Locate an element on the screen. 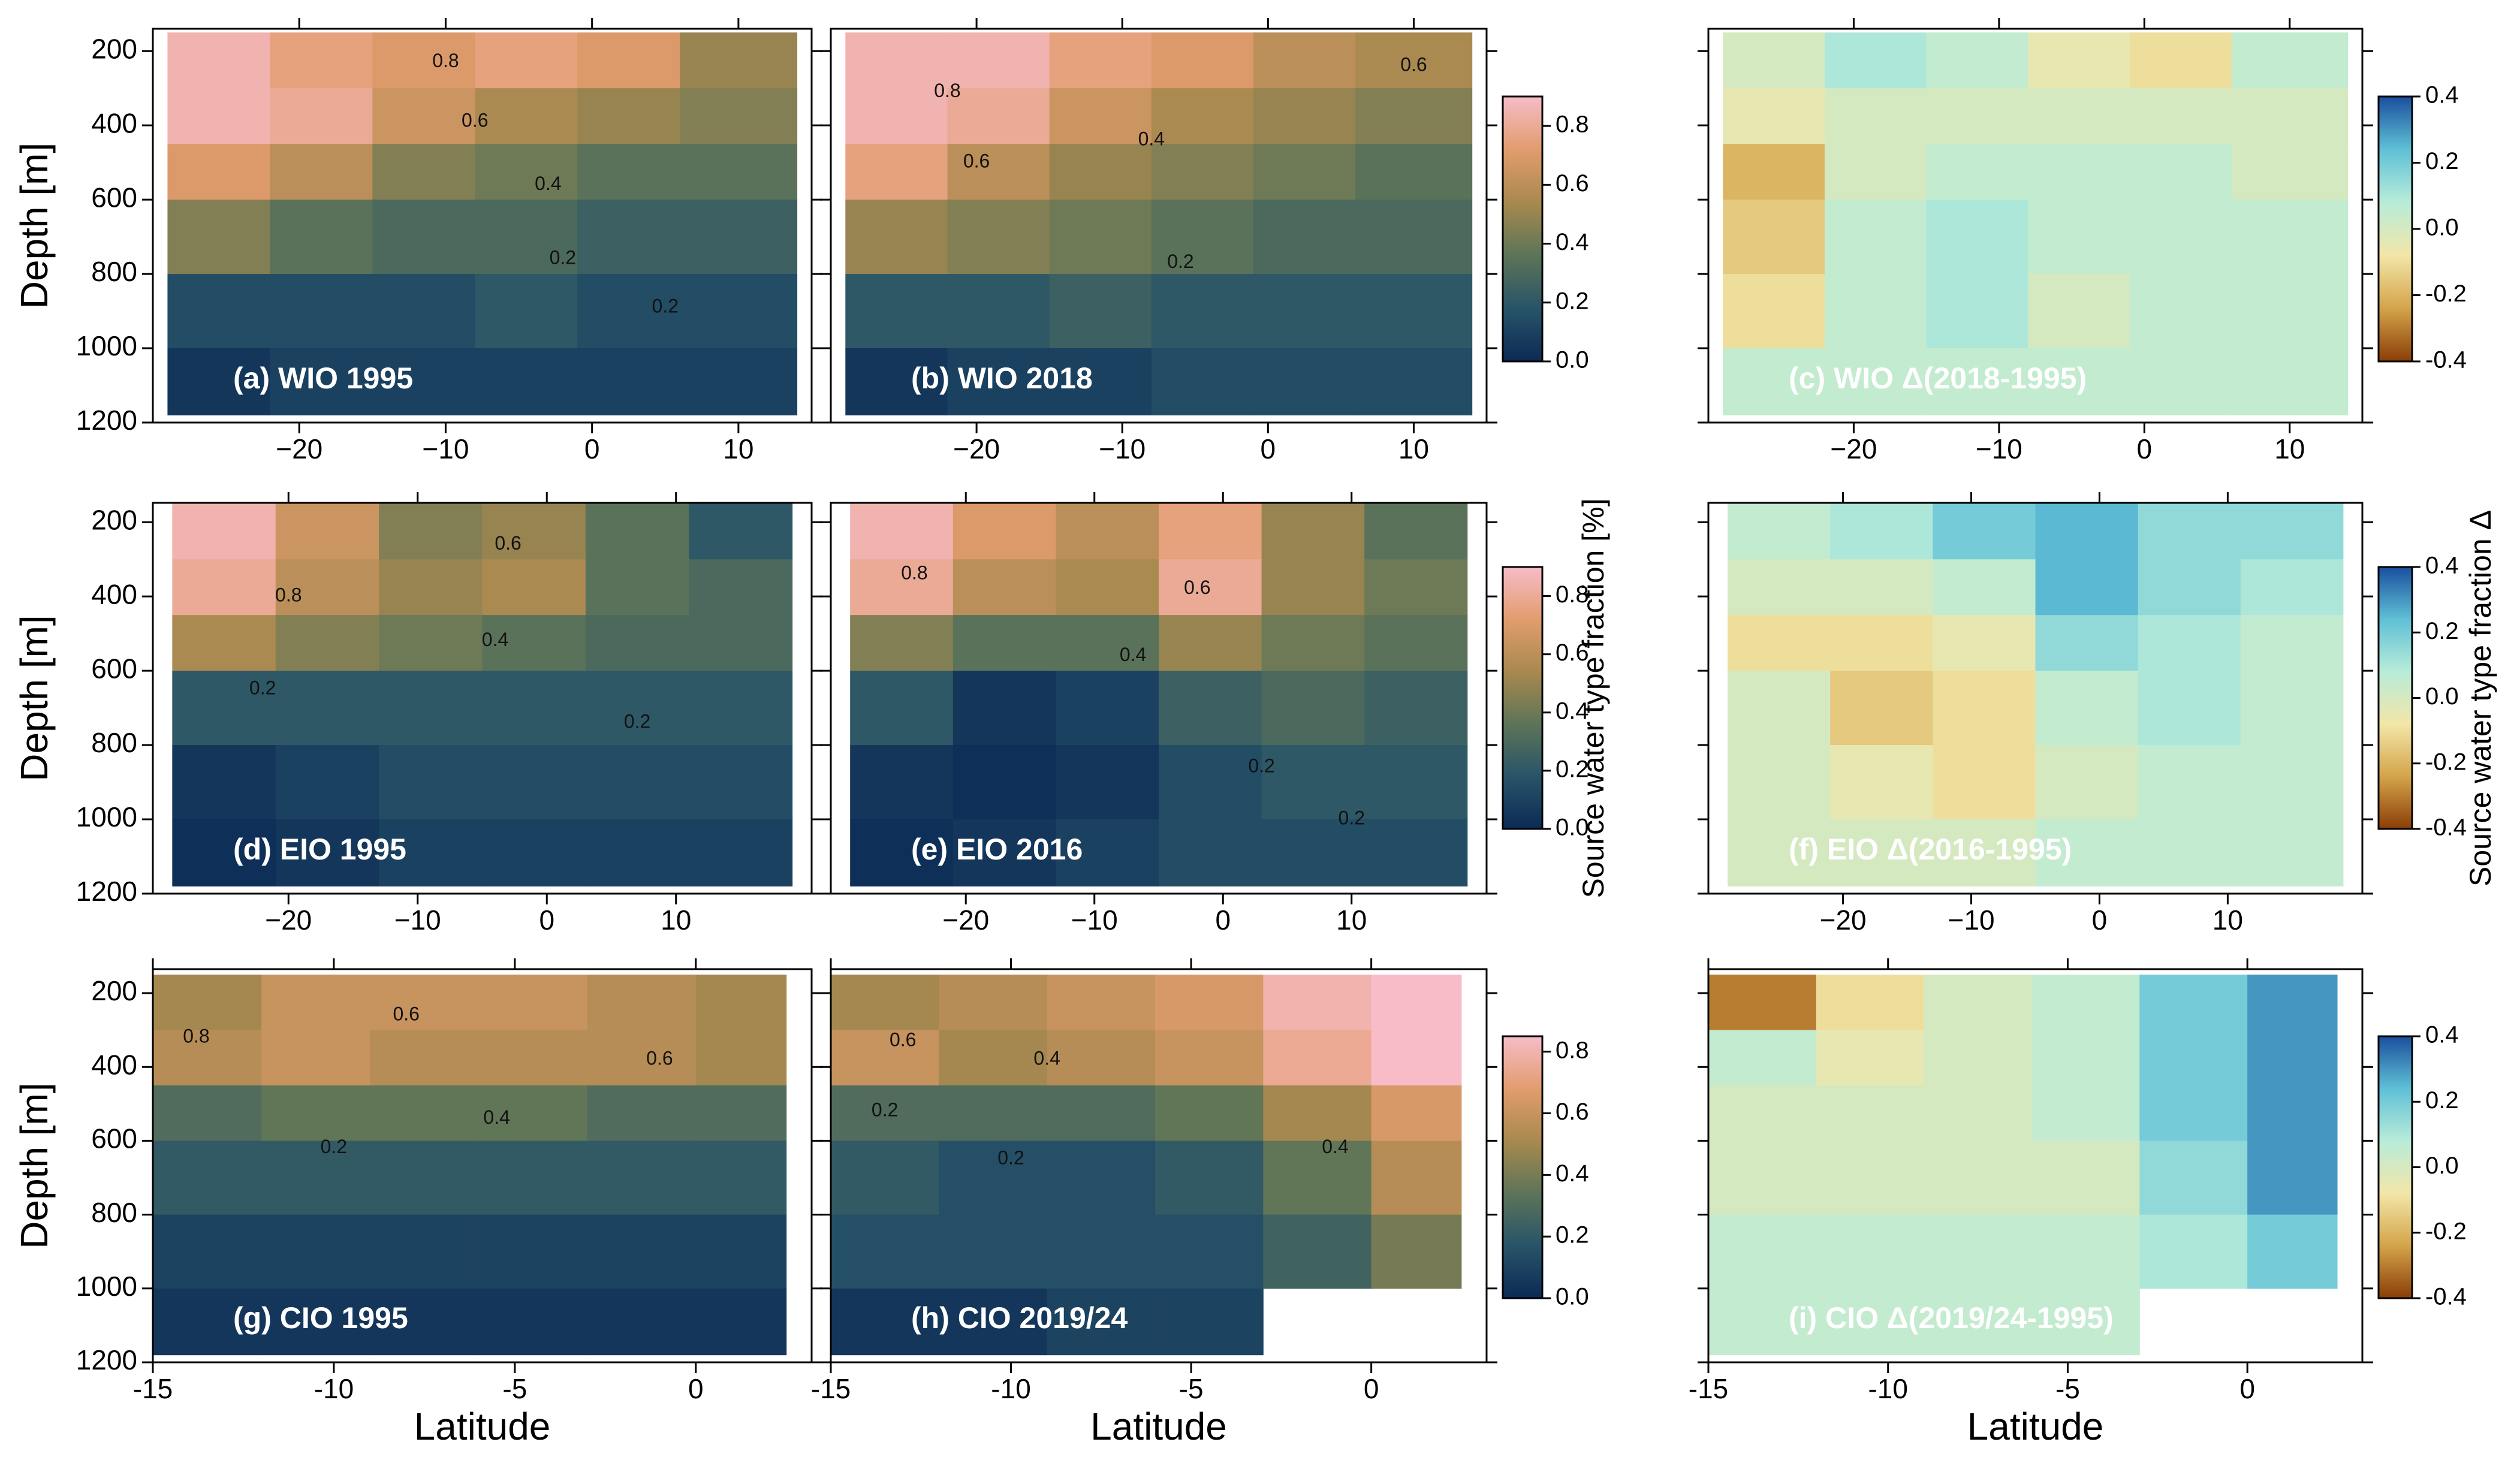 This screenshot has height=1469, width=2520. x-axis-label: Latitude is located at coordinates (1158, 1426).